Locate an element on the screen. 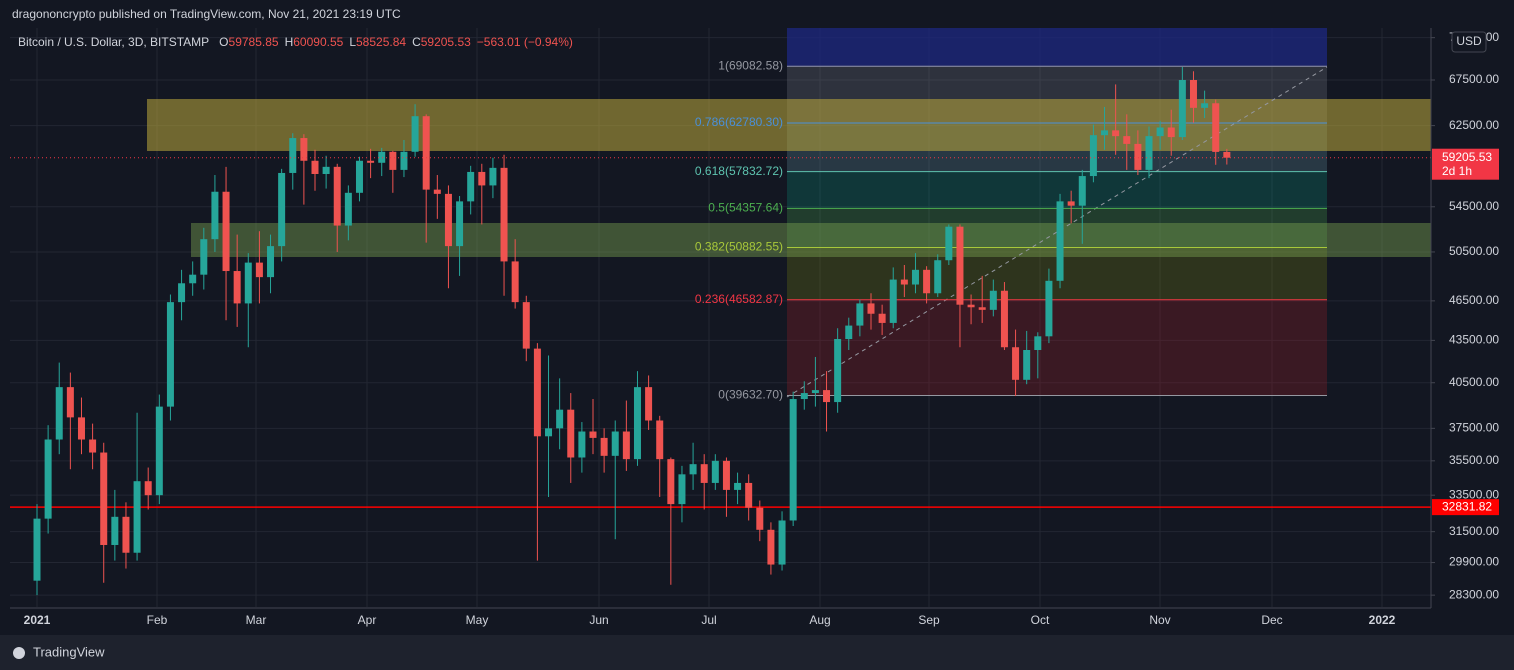 Image resolution: width=1514 pixels, height=670 pixels. fib-label: 0.382(50882.55) is located at coordinates (739, 247).